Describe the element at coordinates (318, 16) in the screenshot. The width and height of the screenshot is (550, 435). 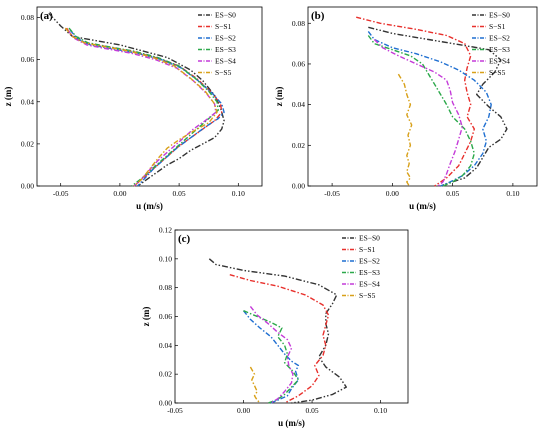
I see `panel-label: (b)` at that location.